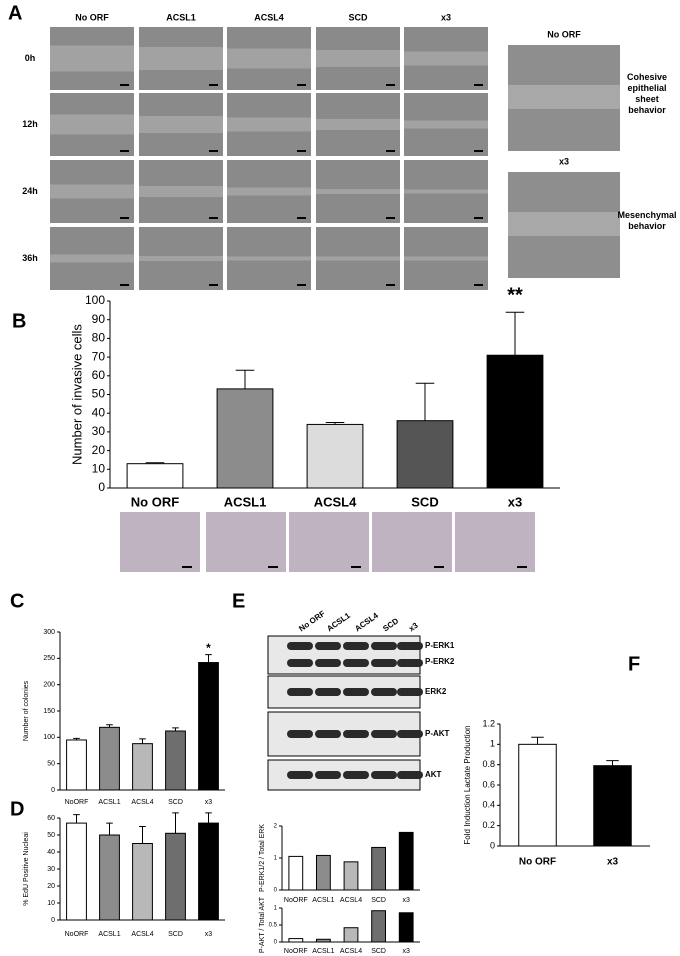  I want to click on y-tick-label: 0.6, so click(488, 784).